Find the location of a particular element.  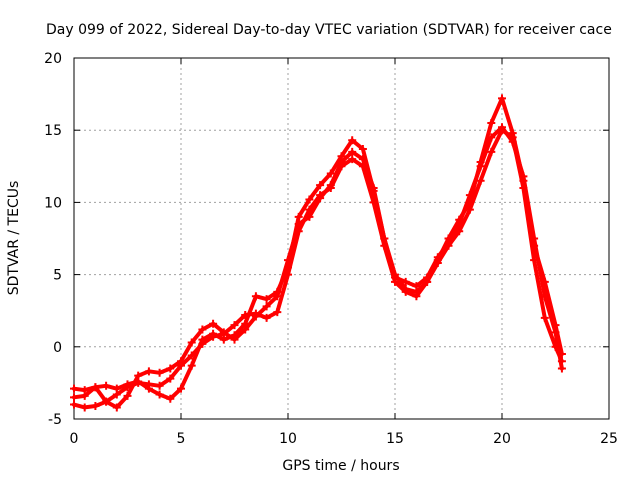

x-tick-label: 0 is located at coordinates (74, 439).